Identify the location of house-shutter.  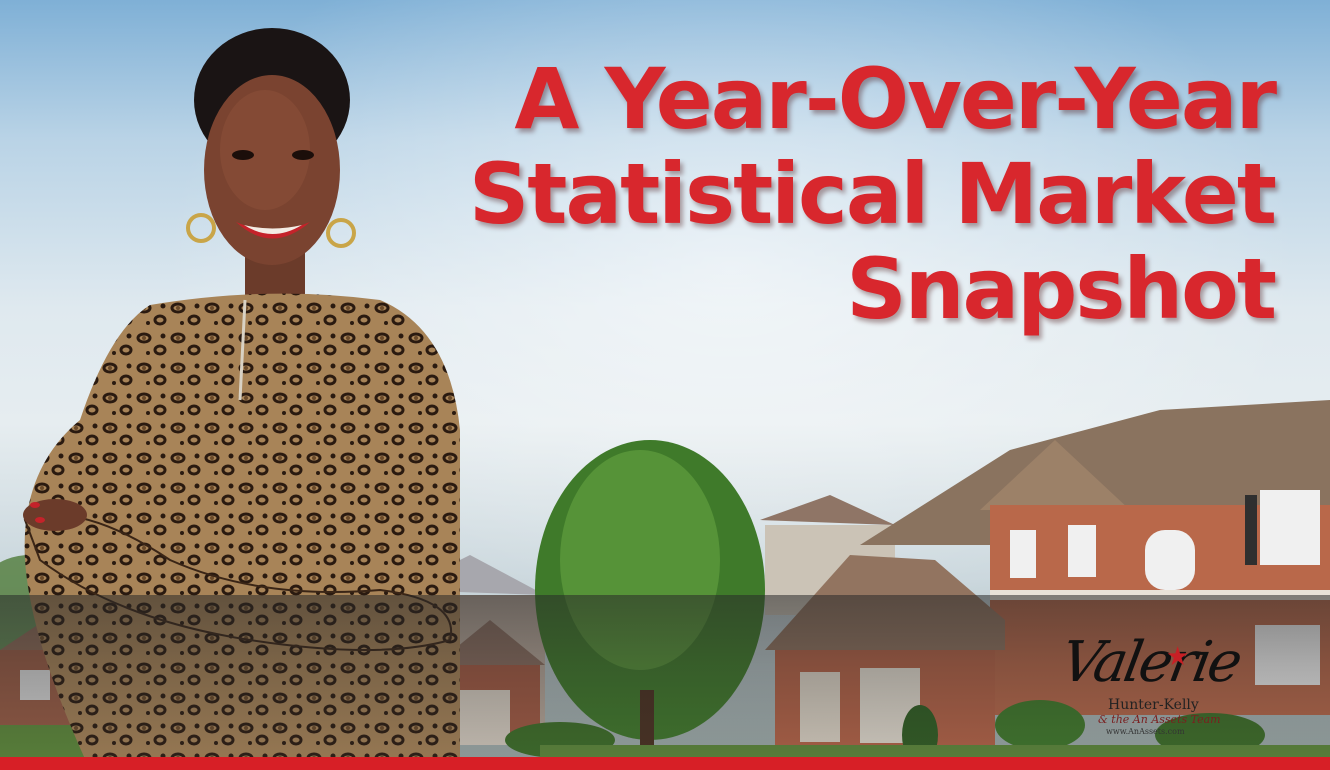
(1251, 530).